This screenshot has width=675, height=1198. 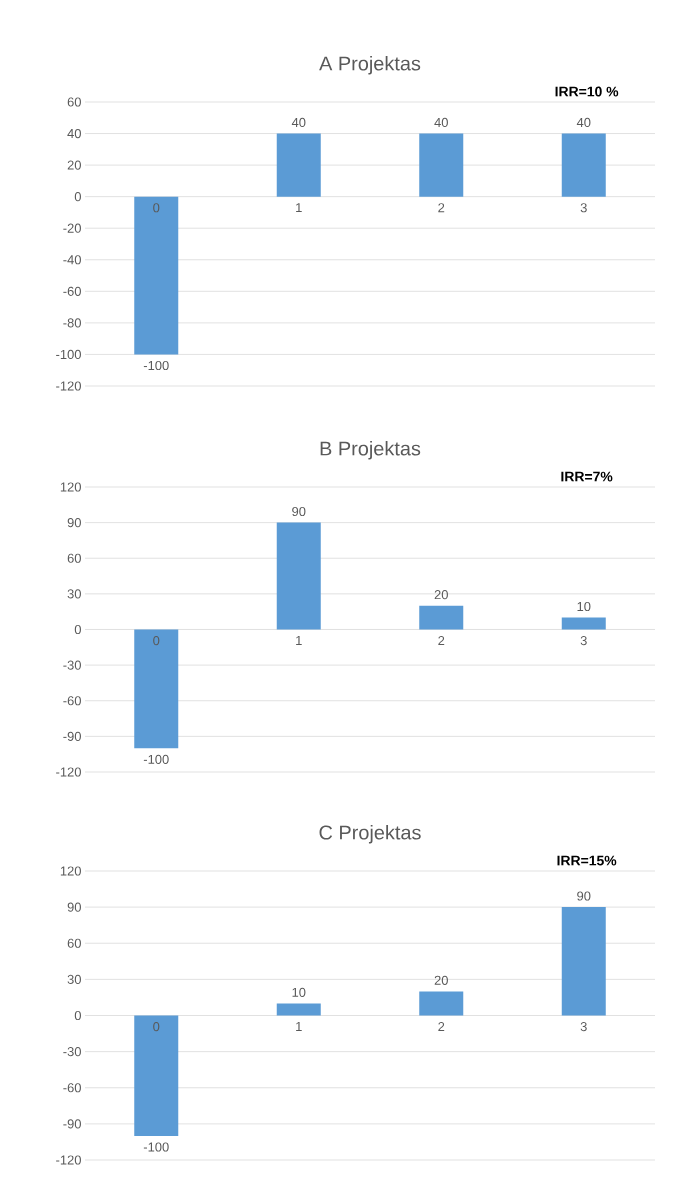 What do you see at coordinates (587, 91) in the screenshot?
I see `text: IRR=10 %` at bounding box center [587, 91].